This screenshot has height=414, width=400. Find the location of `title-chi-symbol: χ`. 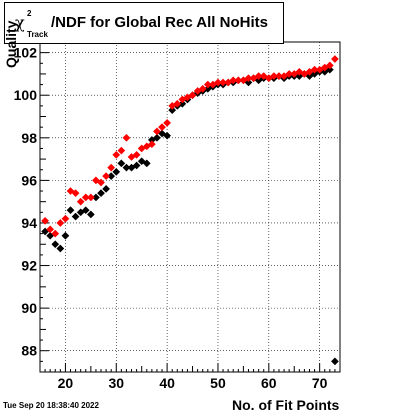

title-chi-symbol: χ is located at coordinates (20, 22).